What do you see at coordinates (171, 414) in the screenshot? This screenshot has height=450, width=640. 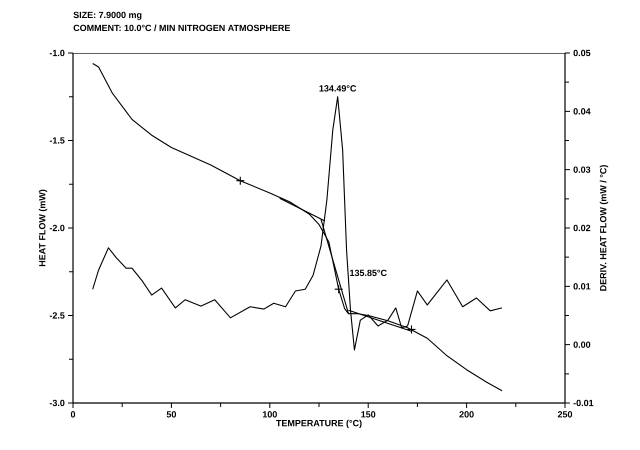 I see `x-tick-label: 50` at bounding box center [171, 414].